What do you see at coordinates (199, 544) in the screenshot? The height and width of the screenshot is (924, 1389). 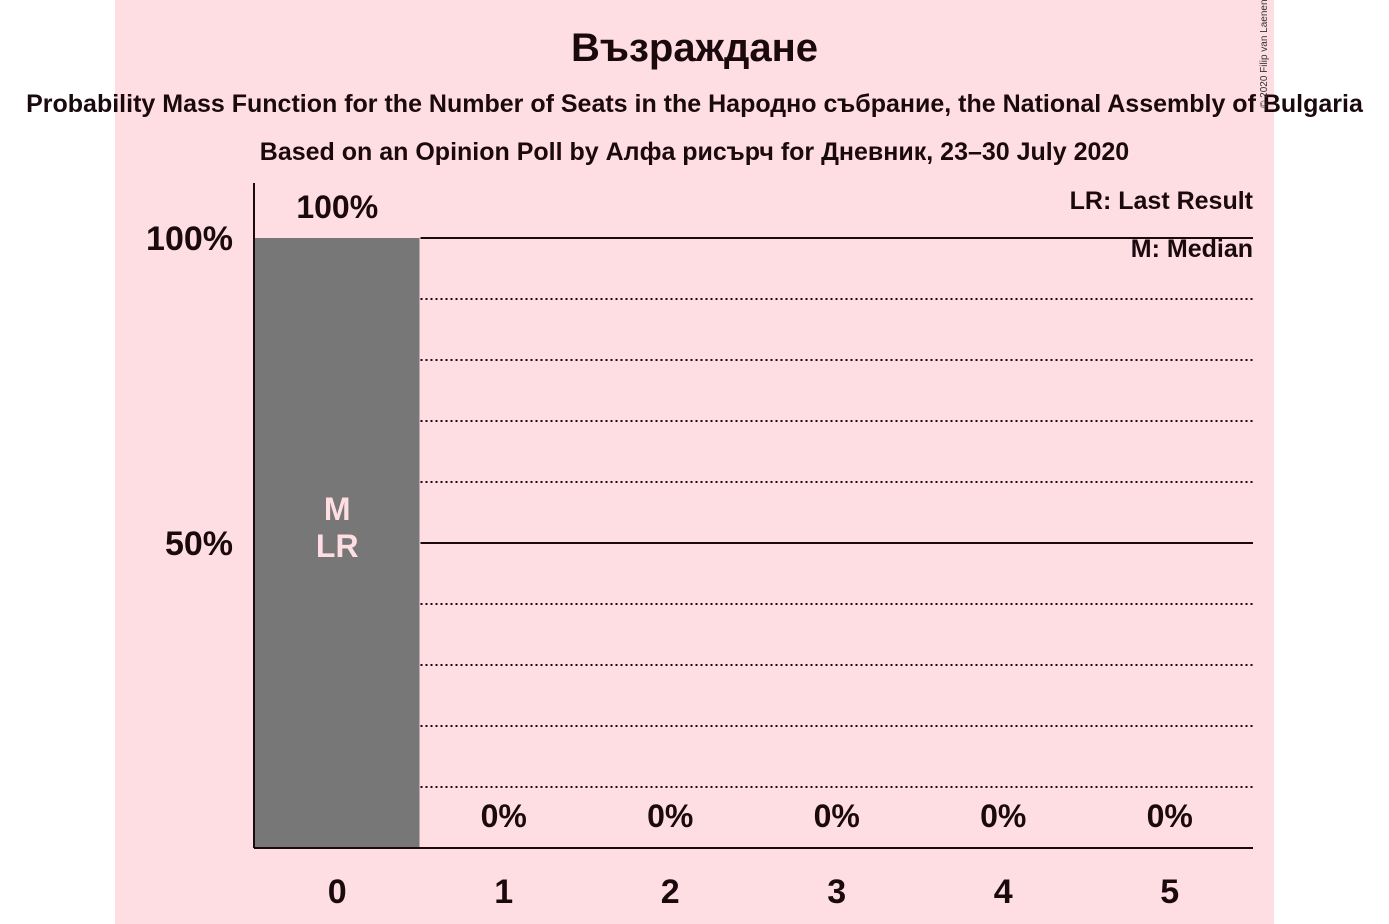 I see `y-tick-label: 50%` at bounding box center [199, 544].